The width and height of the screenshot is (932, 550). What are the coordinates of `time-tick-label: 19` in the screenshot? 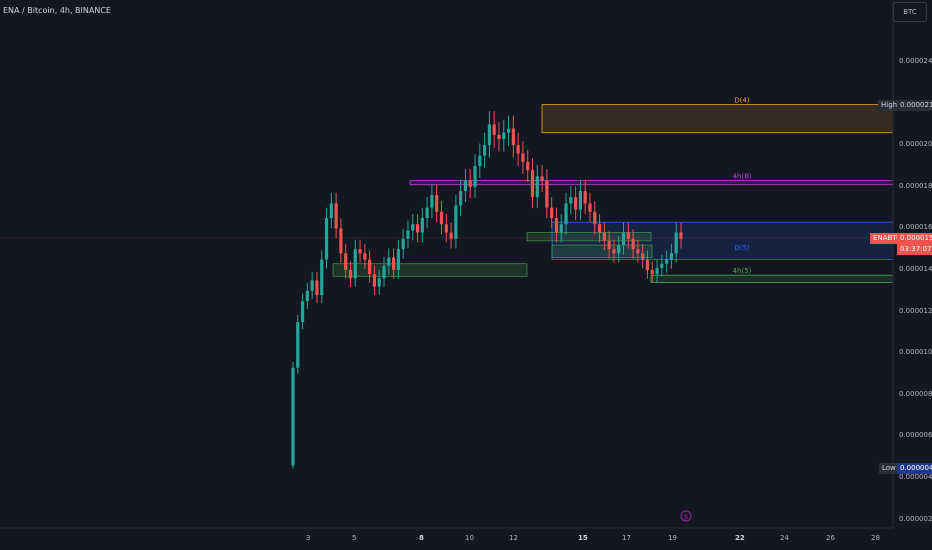 It's located at (672, 538).